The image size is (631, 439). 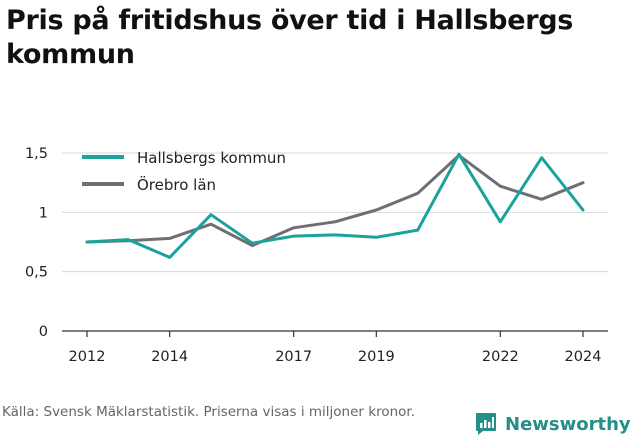 What do you see at coordinates (87, 357) in the screenshot?
I see `x-tick-label: 2012` at bounding box center [87, 357].